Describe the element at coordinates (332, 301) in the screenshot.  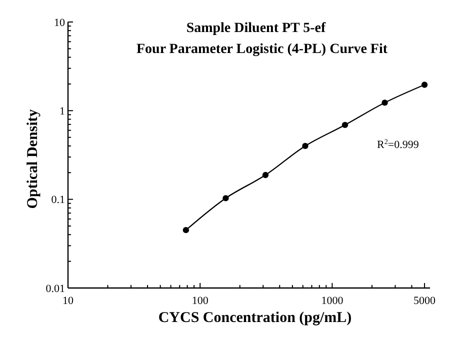
I see `x-tick-label: 1000` at that location.